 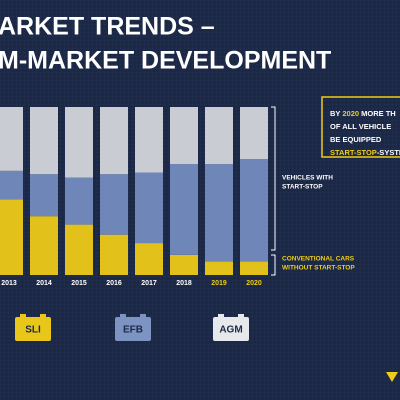 What do you see at coordinates (149, 283) in the screenshot?
I see `x-tick-label: 2017` at bounding box center [149, 283].